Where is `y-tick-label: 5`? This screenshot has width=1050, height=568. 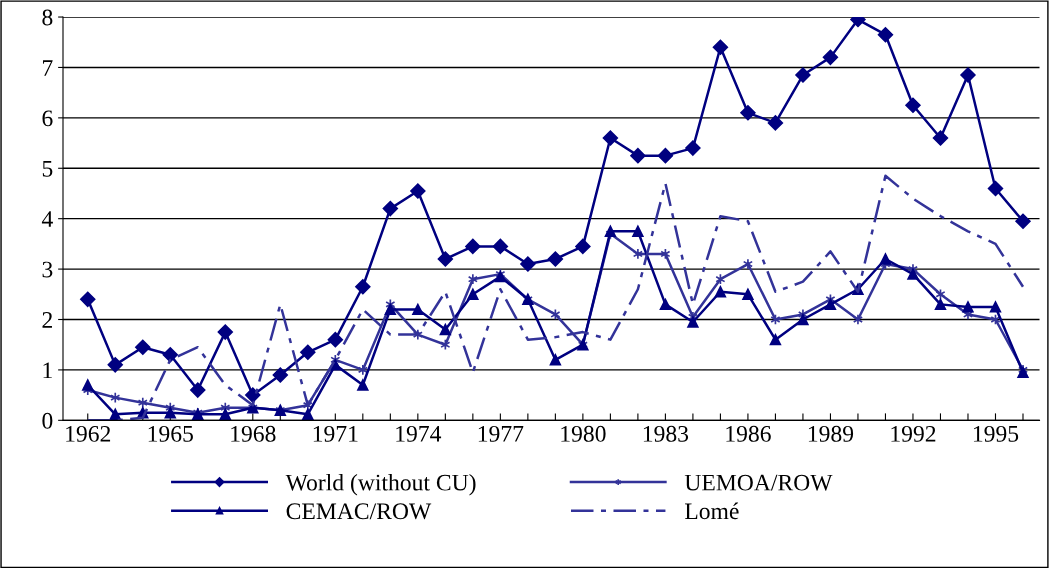 y-tick-label: 5 is located at coordinates (47, 169).